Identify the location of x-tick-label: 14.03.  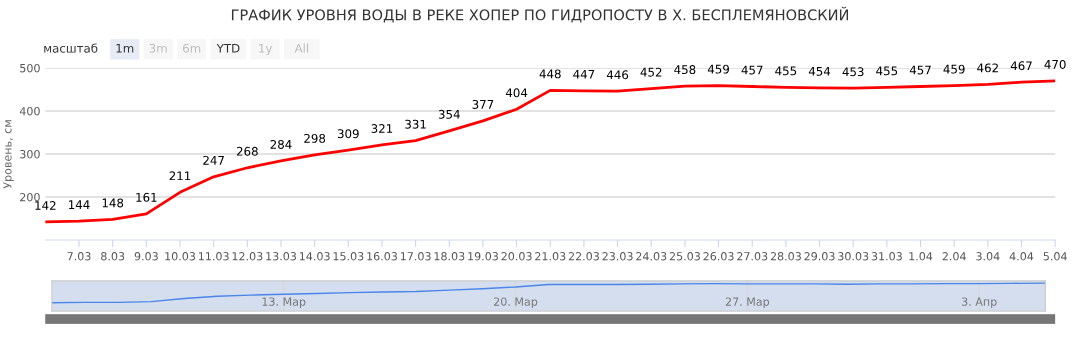
(314, 256).